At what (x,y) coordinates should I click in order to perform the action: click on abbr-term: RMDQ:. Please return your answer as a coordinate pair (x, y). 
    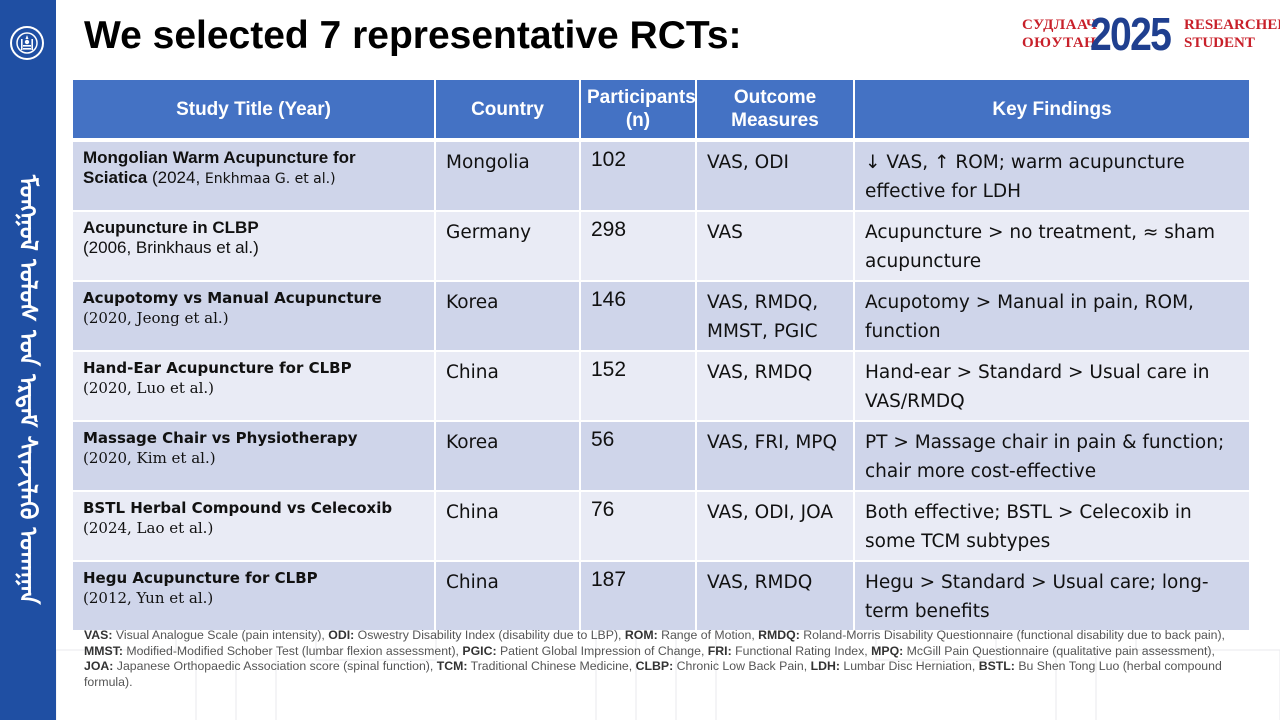
    Looking at the image, I should click on (779, 635).